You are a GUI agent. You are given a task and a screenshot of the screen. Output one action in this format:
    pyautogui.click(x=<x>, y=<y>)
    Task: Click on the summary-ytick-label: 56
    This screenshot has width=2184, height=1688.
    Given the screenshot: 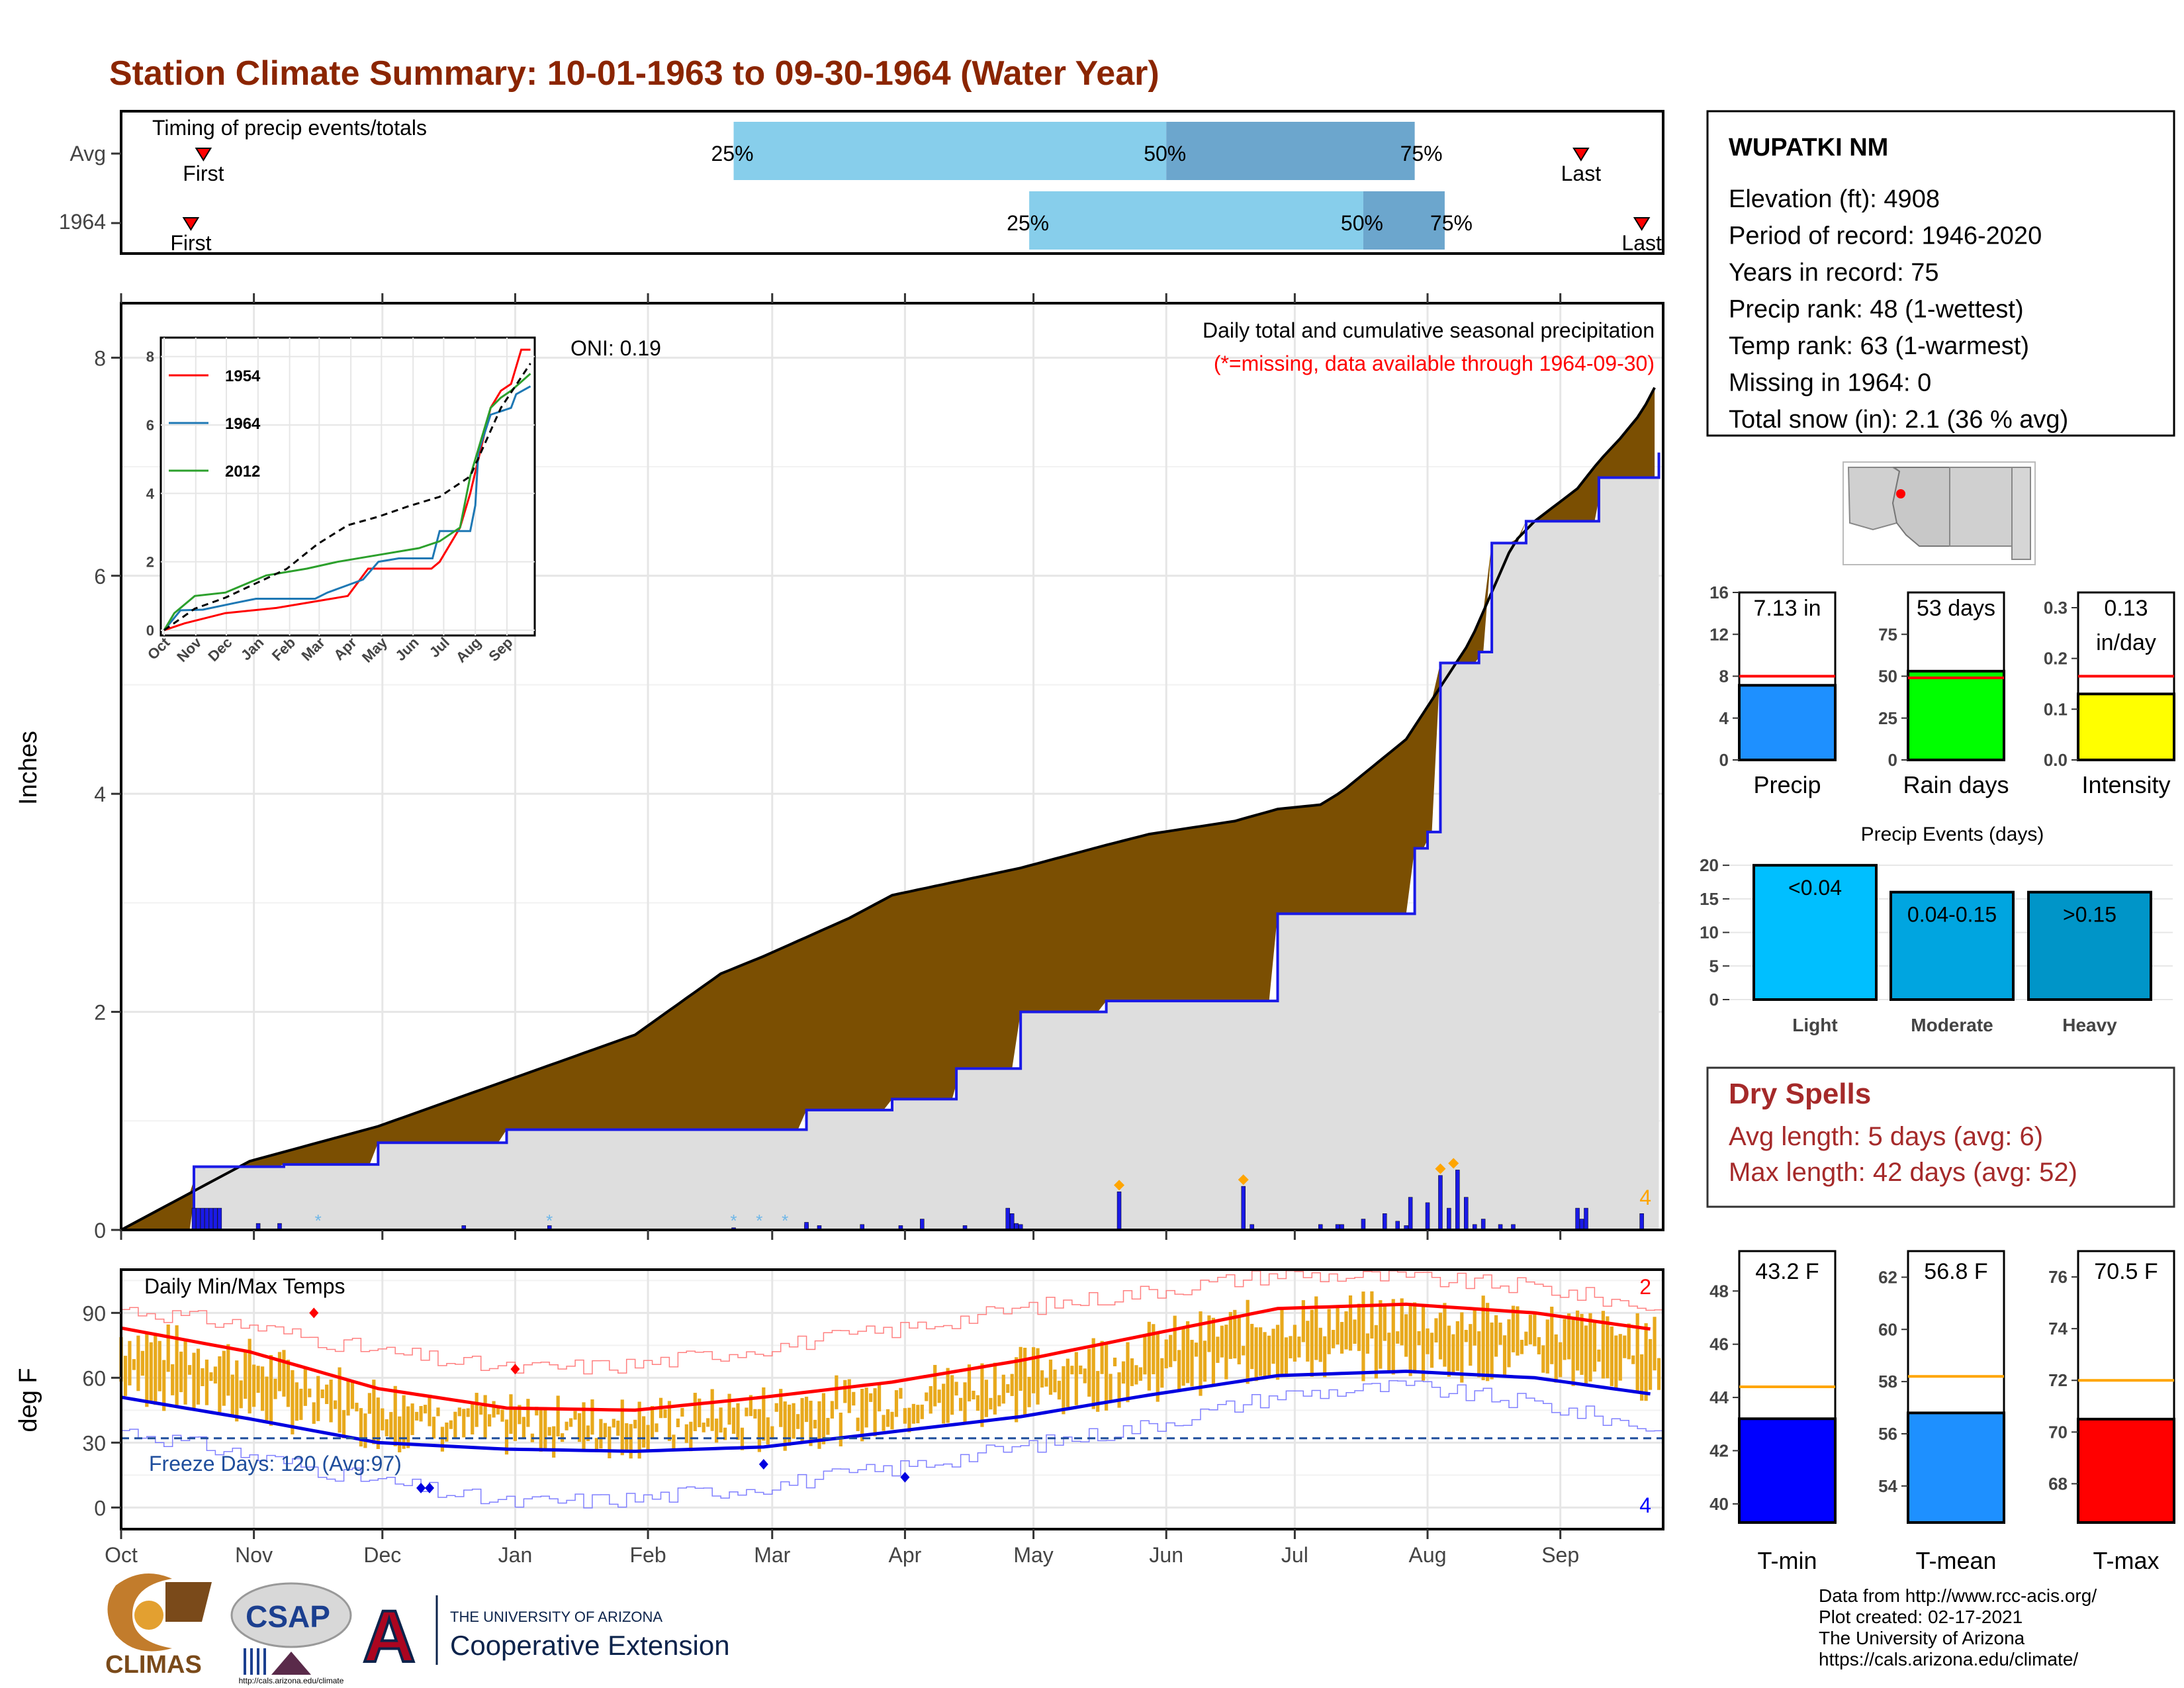 What is the action you would take?
    pyautogui.click(x=1888, y=1434)
    